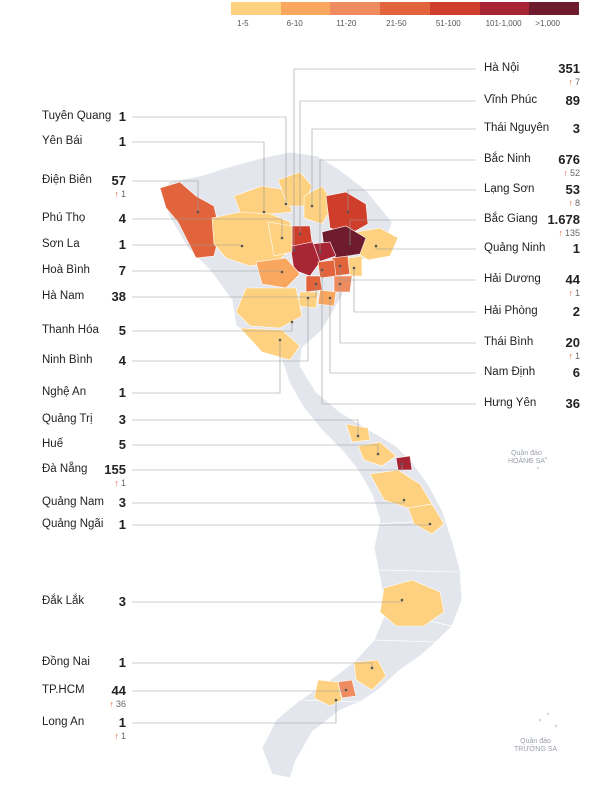 This screenshot has width=600, height=788. Describe the element at coordinates (63, 601) in the screenshot. I see `province-name: Đắk Lắk` at that location.